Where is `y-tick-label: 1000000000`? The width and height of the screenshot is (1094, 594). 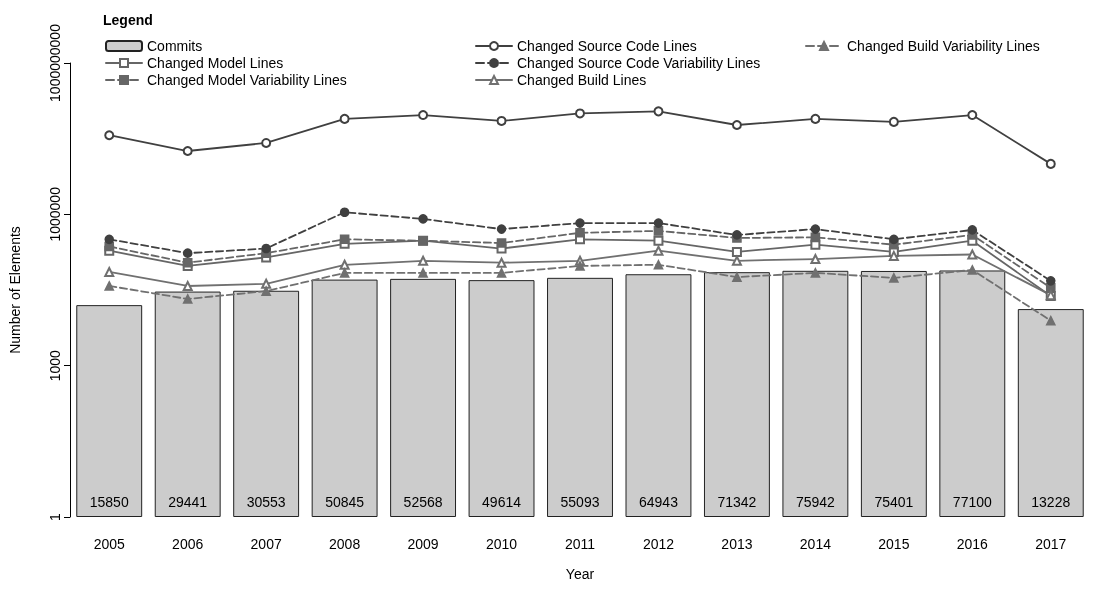 y-tick-label: 1000000000 is located at coordinates (55, 62).